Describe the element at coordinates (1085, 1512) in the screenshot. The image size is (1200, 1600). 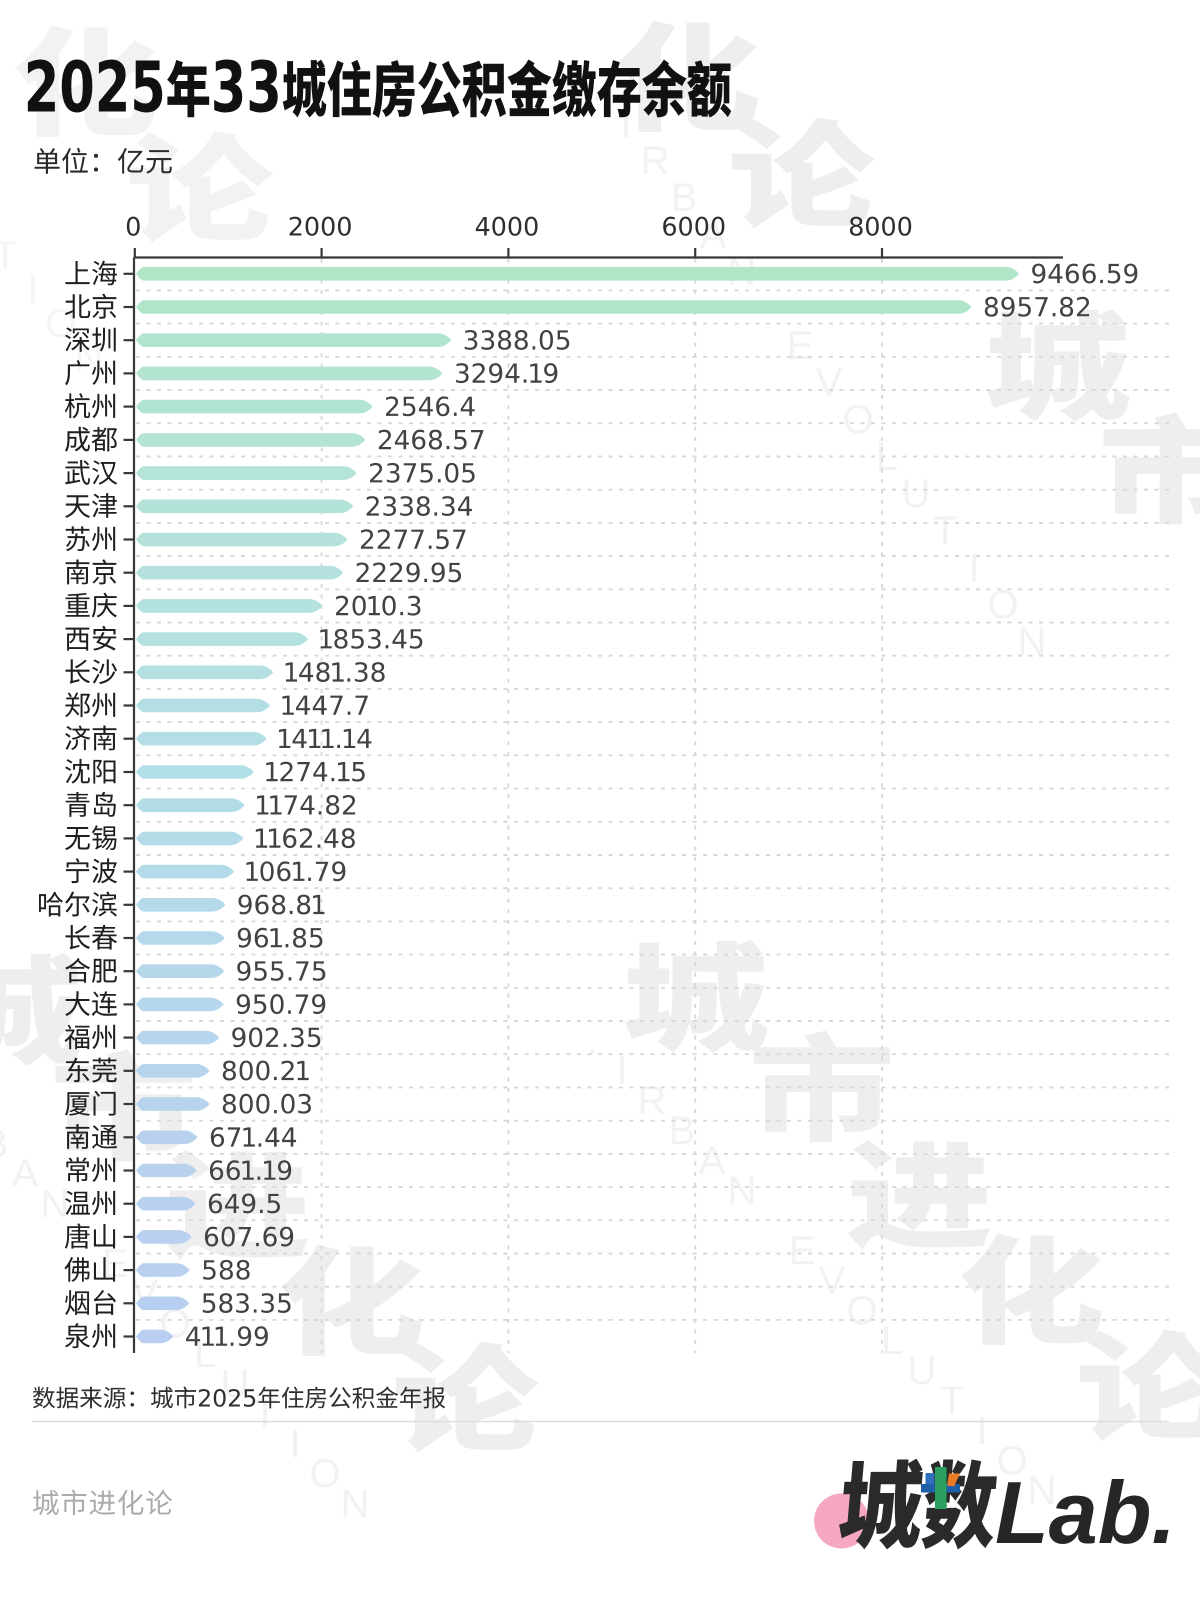
I see `svg-text: Lab.` at that location.